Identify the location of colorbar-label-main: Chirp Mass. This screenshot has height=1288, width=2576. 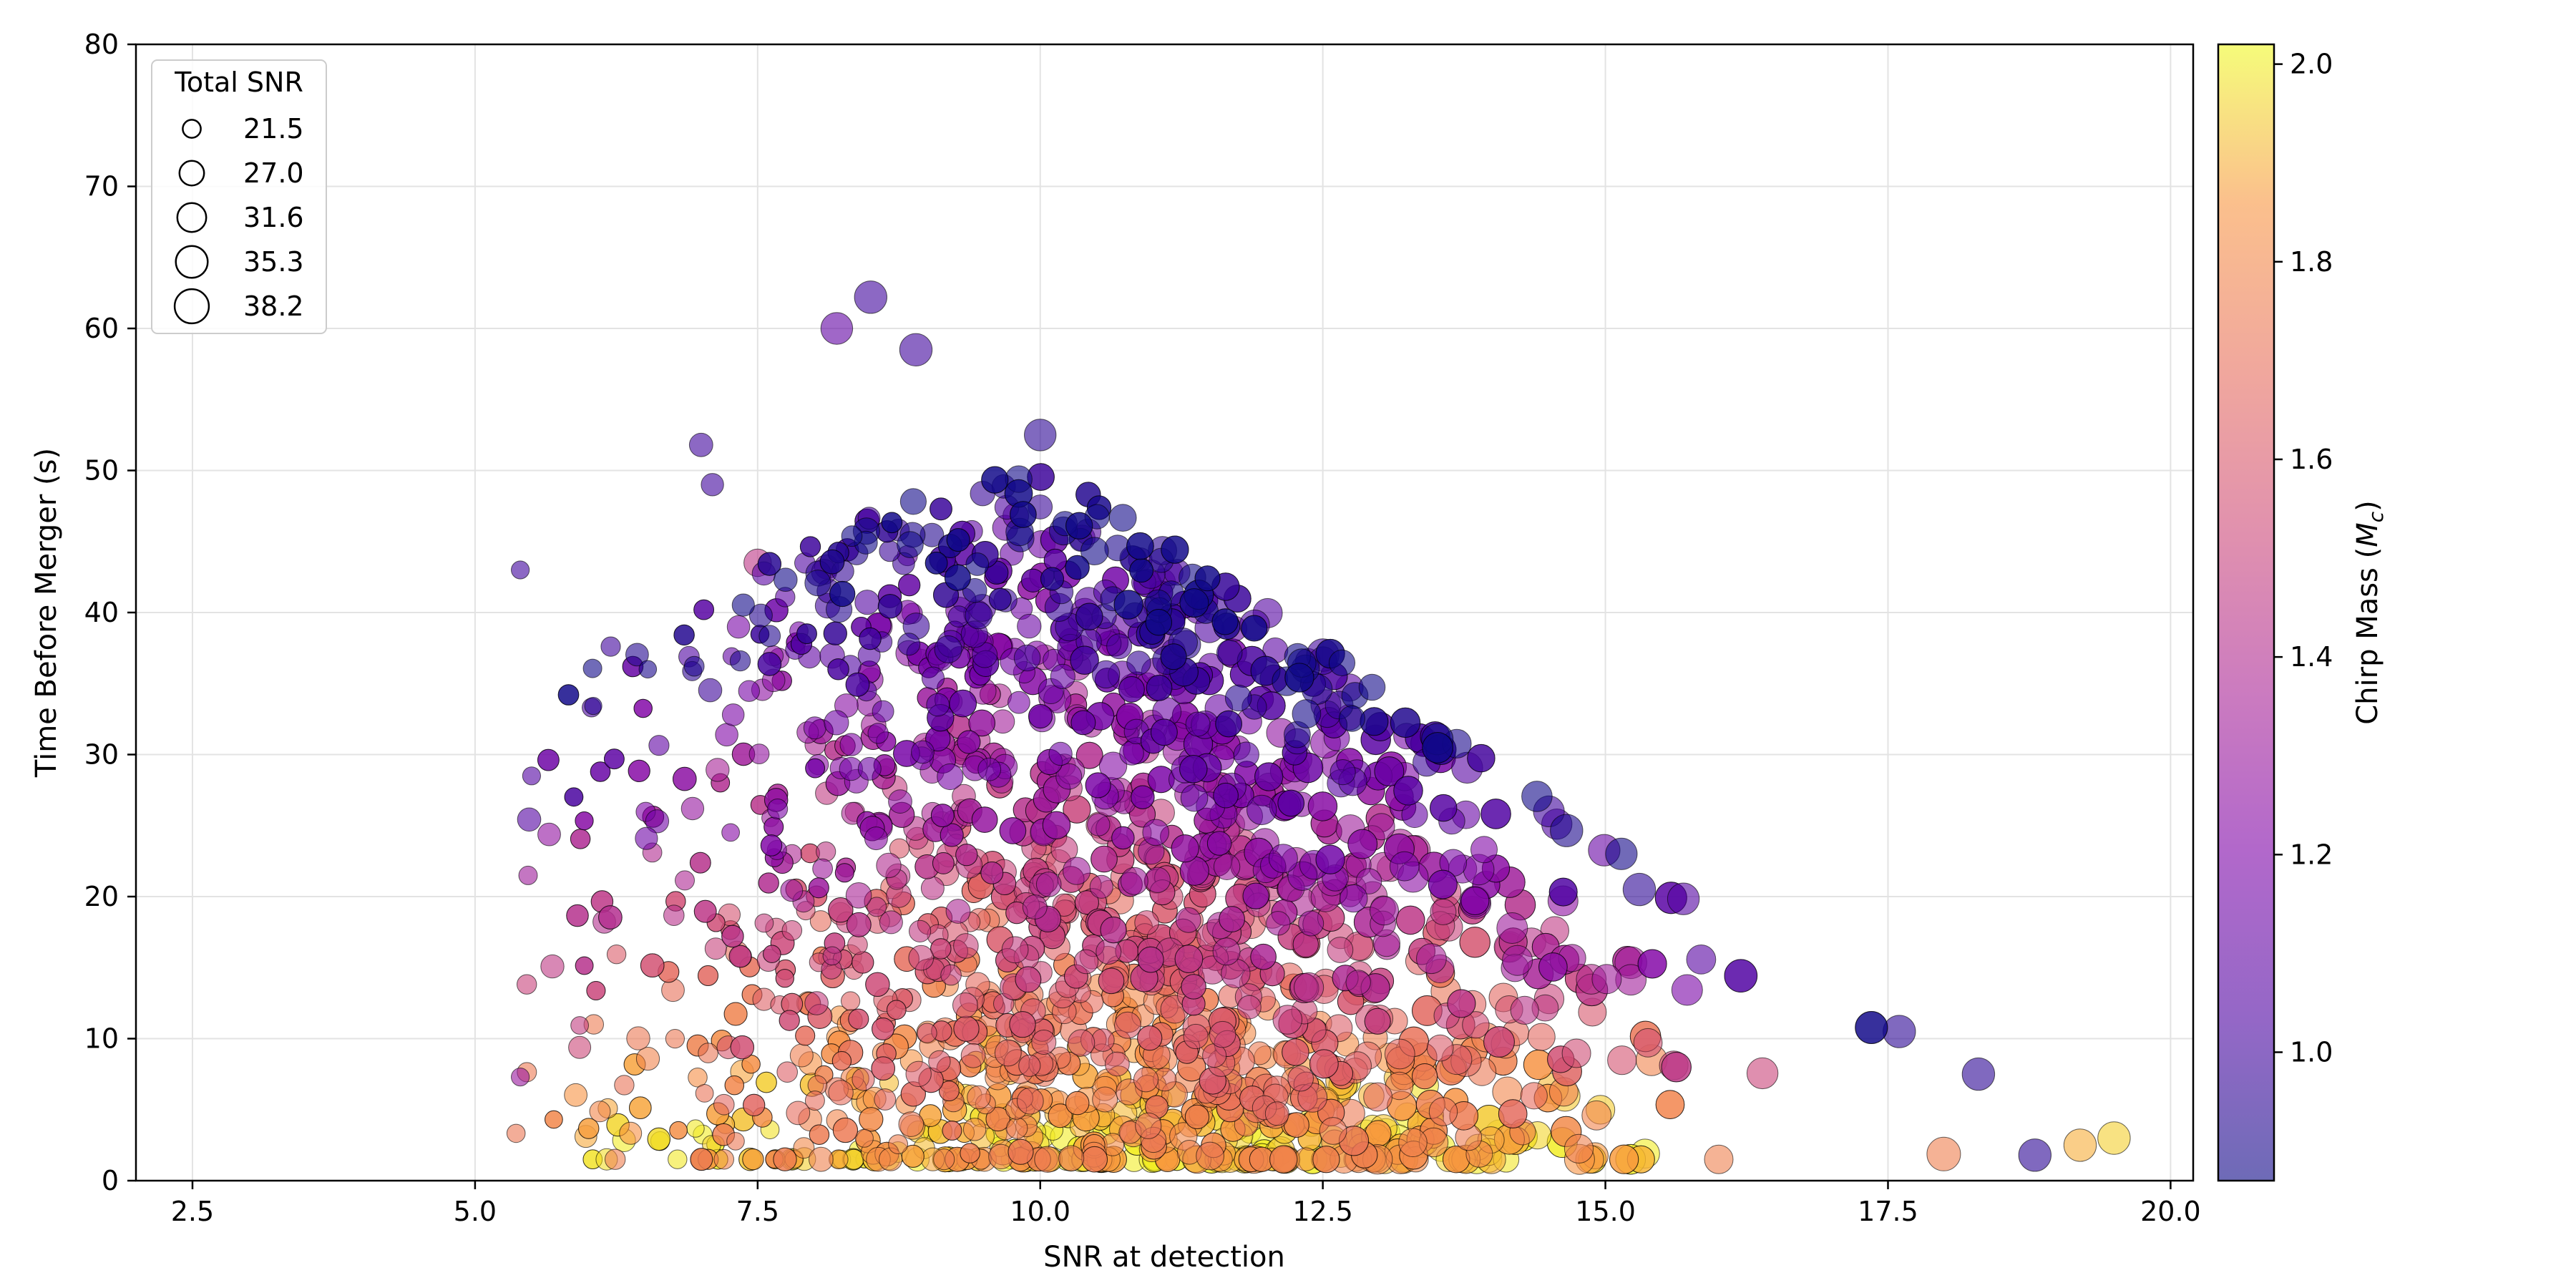
(2367, 646).